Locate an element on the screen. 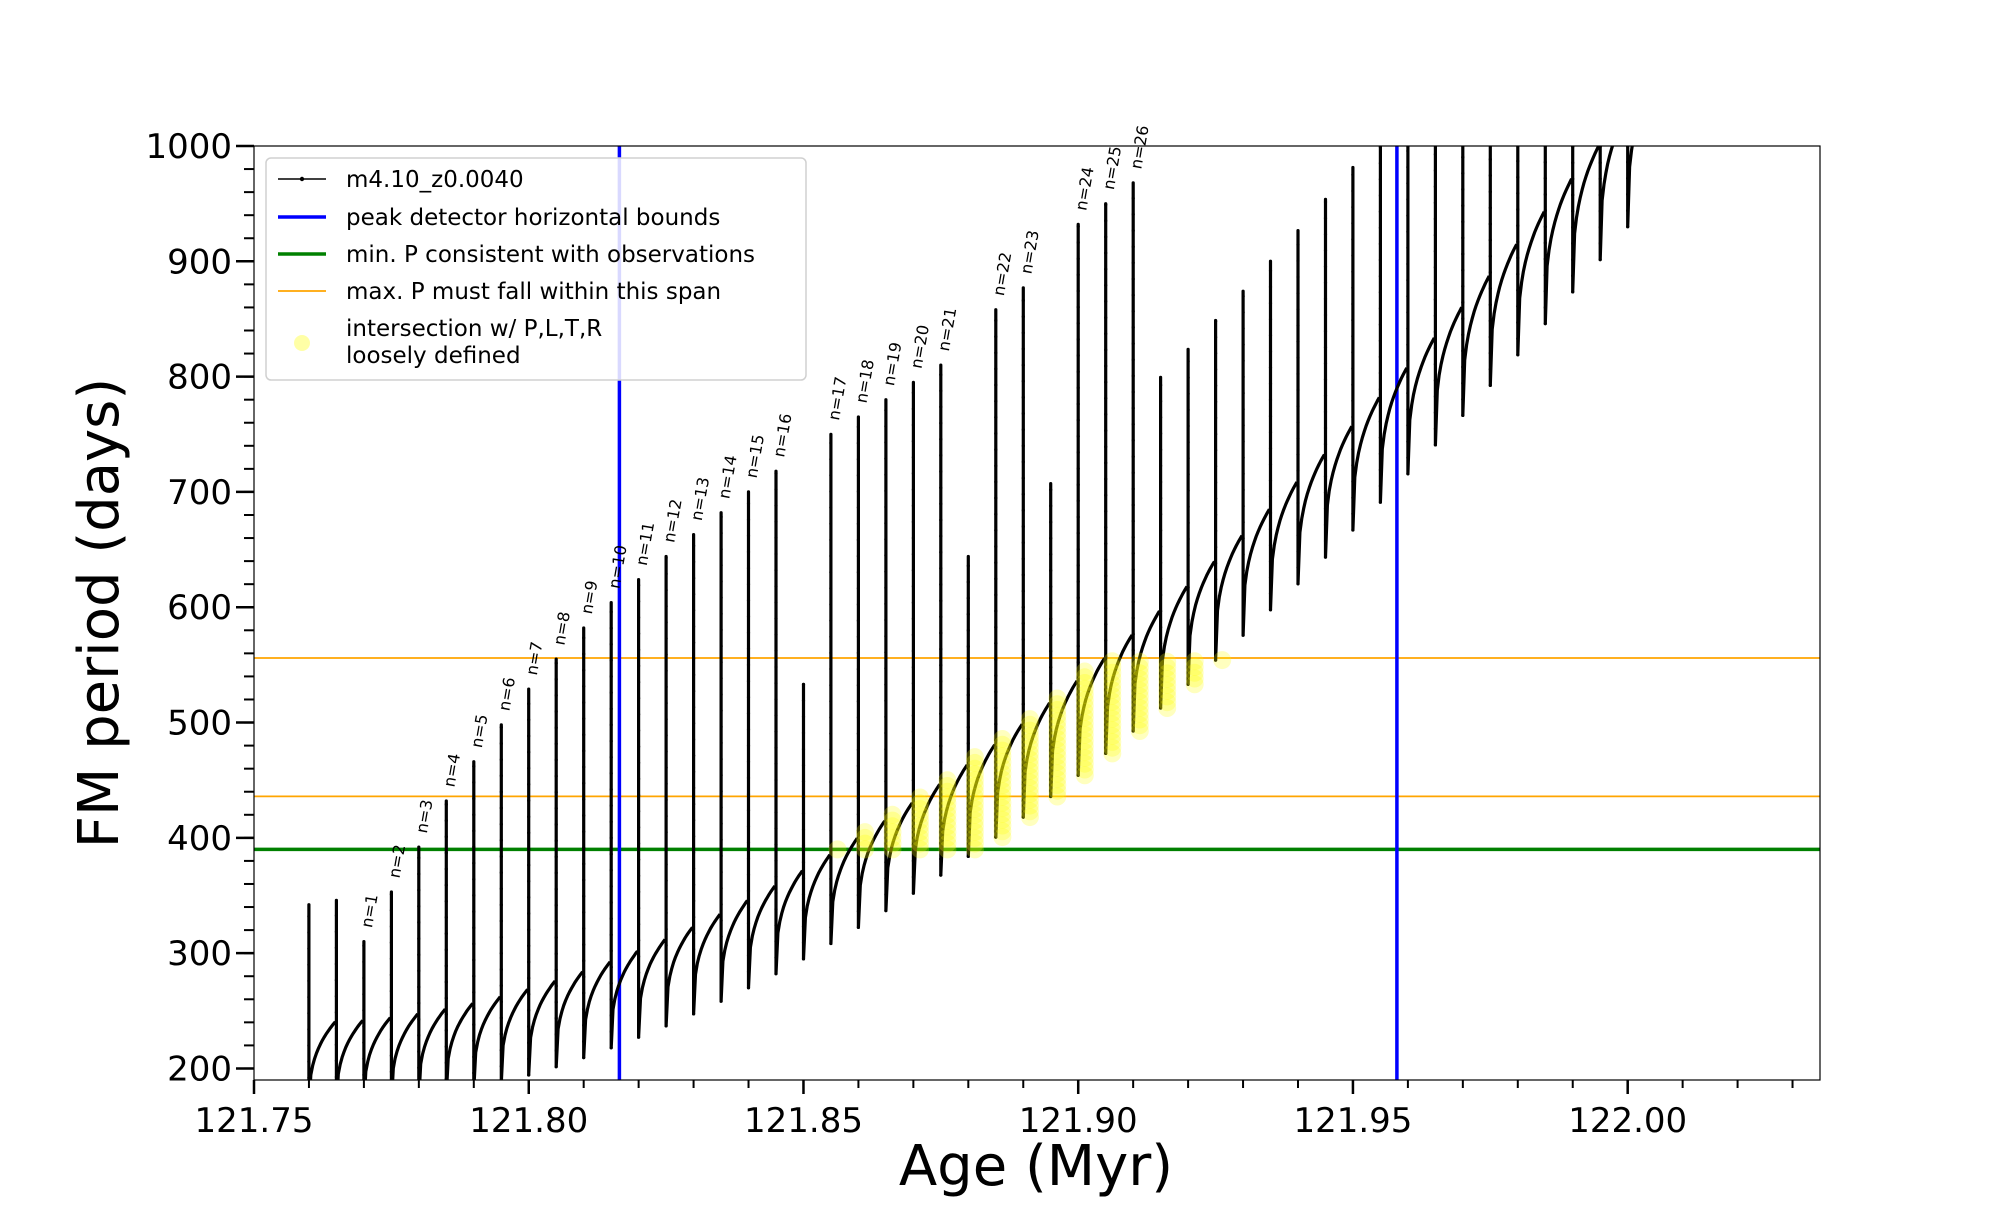 This screenshot has height=1205, width=2000. pulse-label: n=10 is located at coordinates (617, 567).